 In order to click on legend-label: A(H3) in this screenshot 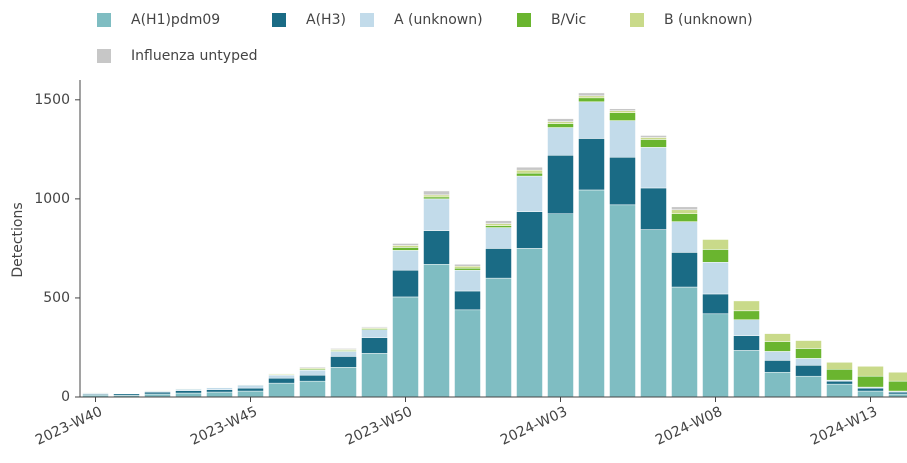, I will do `click(326, 20)`.